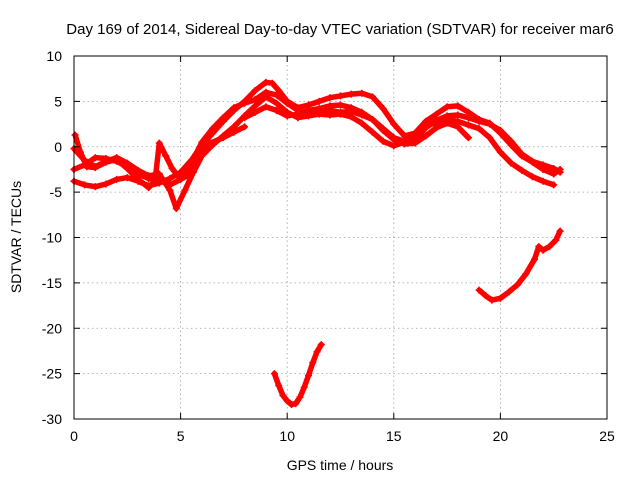 The width and height of the screenshot is (640, 480). What do you see at coordinates (52, 238) in the screenshot?
I see `y-tick-label: -10` at bounding box center [52, 238].